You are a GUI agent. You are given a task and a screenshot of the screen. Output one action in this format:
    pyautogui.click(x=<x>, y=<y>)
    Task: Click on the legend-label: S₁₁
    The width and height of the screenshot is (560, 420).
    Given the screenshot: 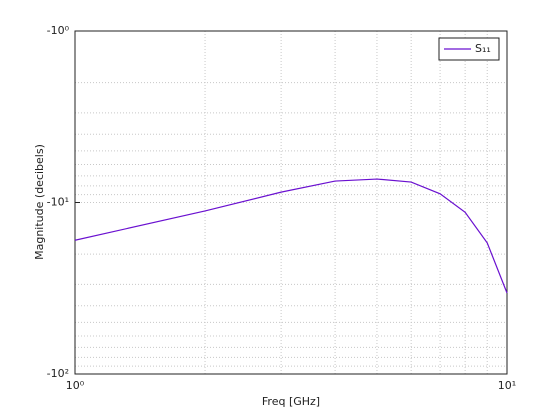 What is the action you would take?
    pyautogui.click(x=483, y=48)
    